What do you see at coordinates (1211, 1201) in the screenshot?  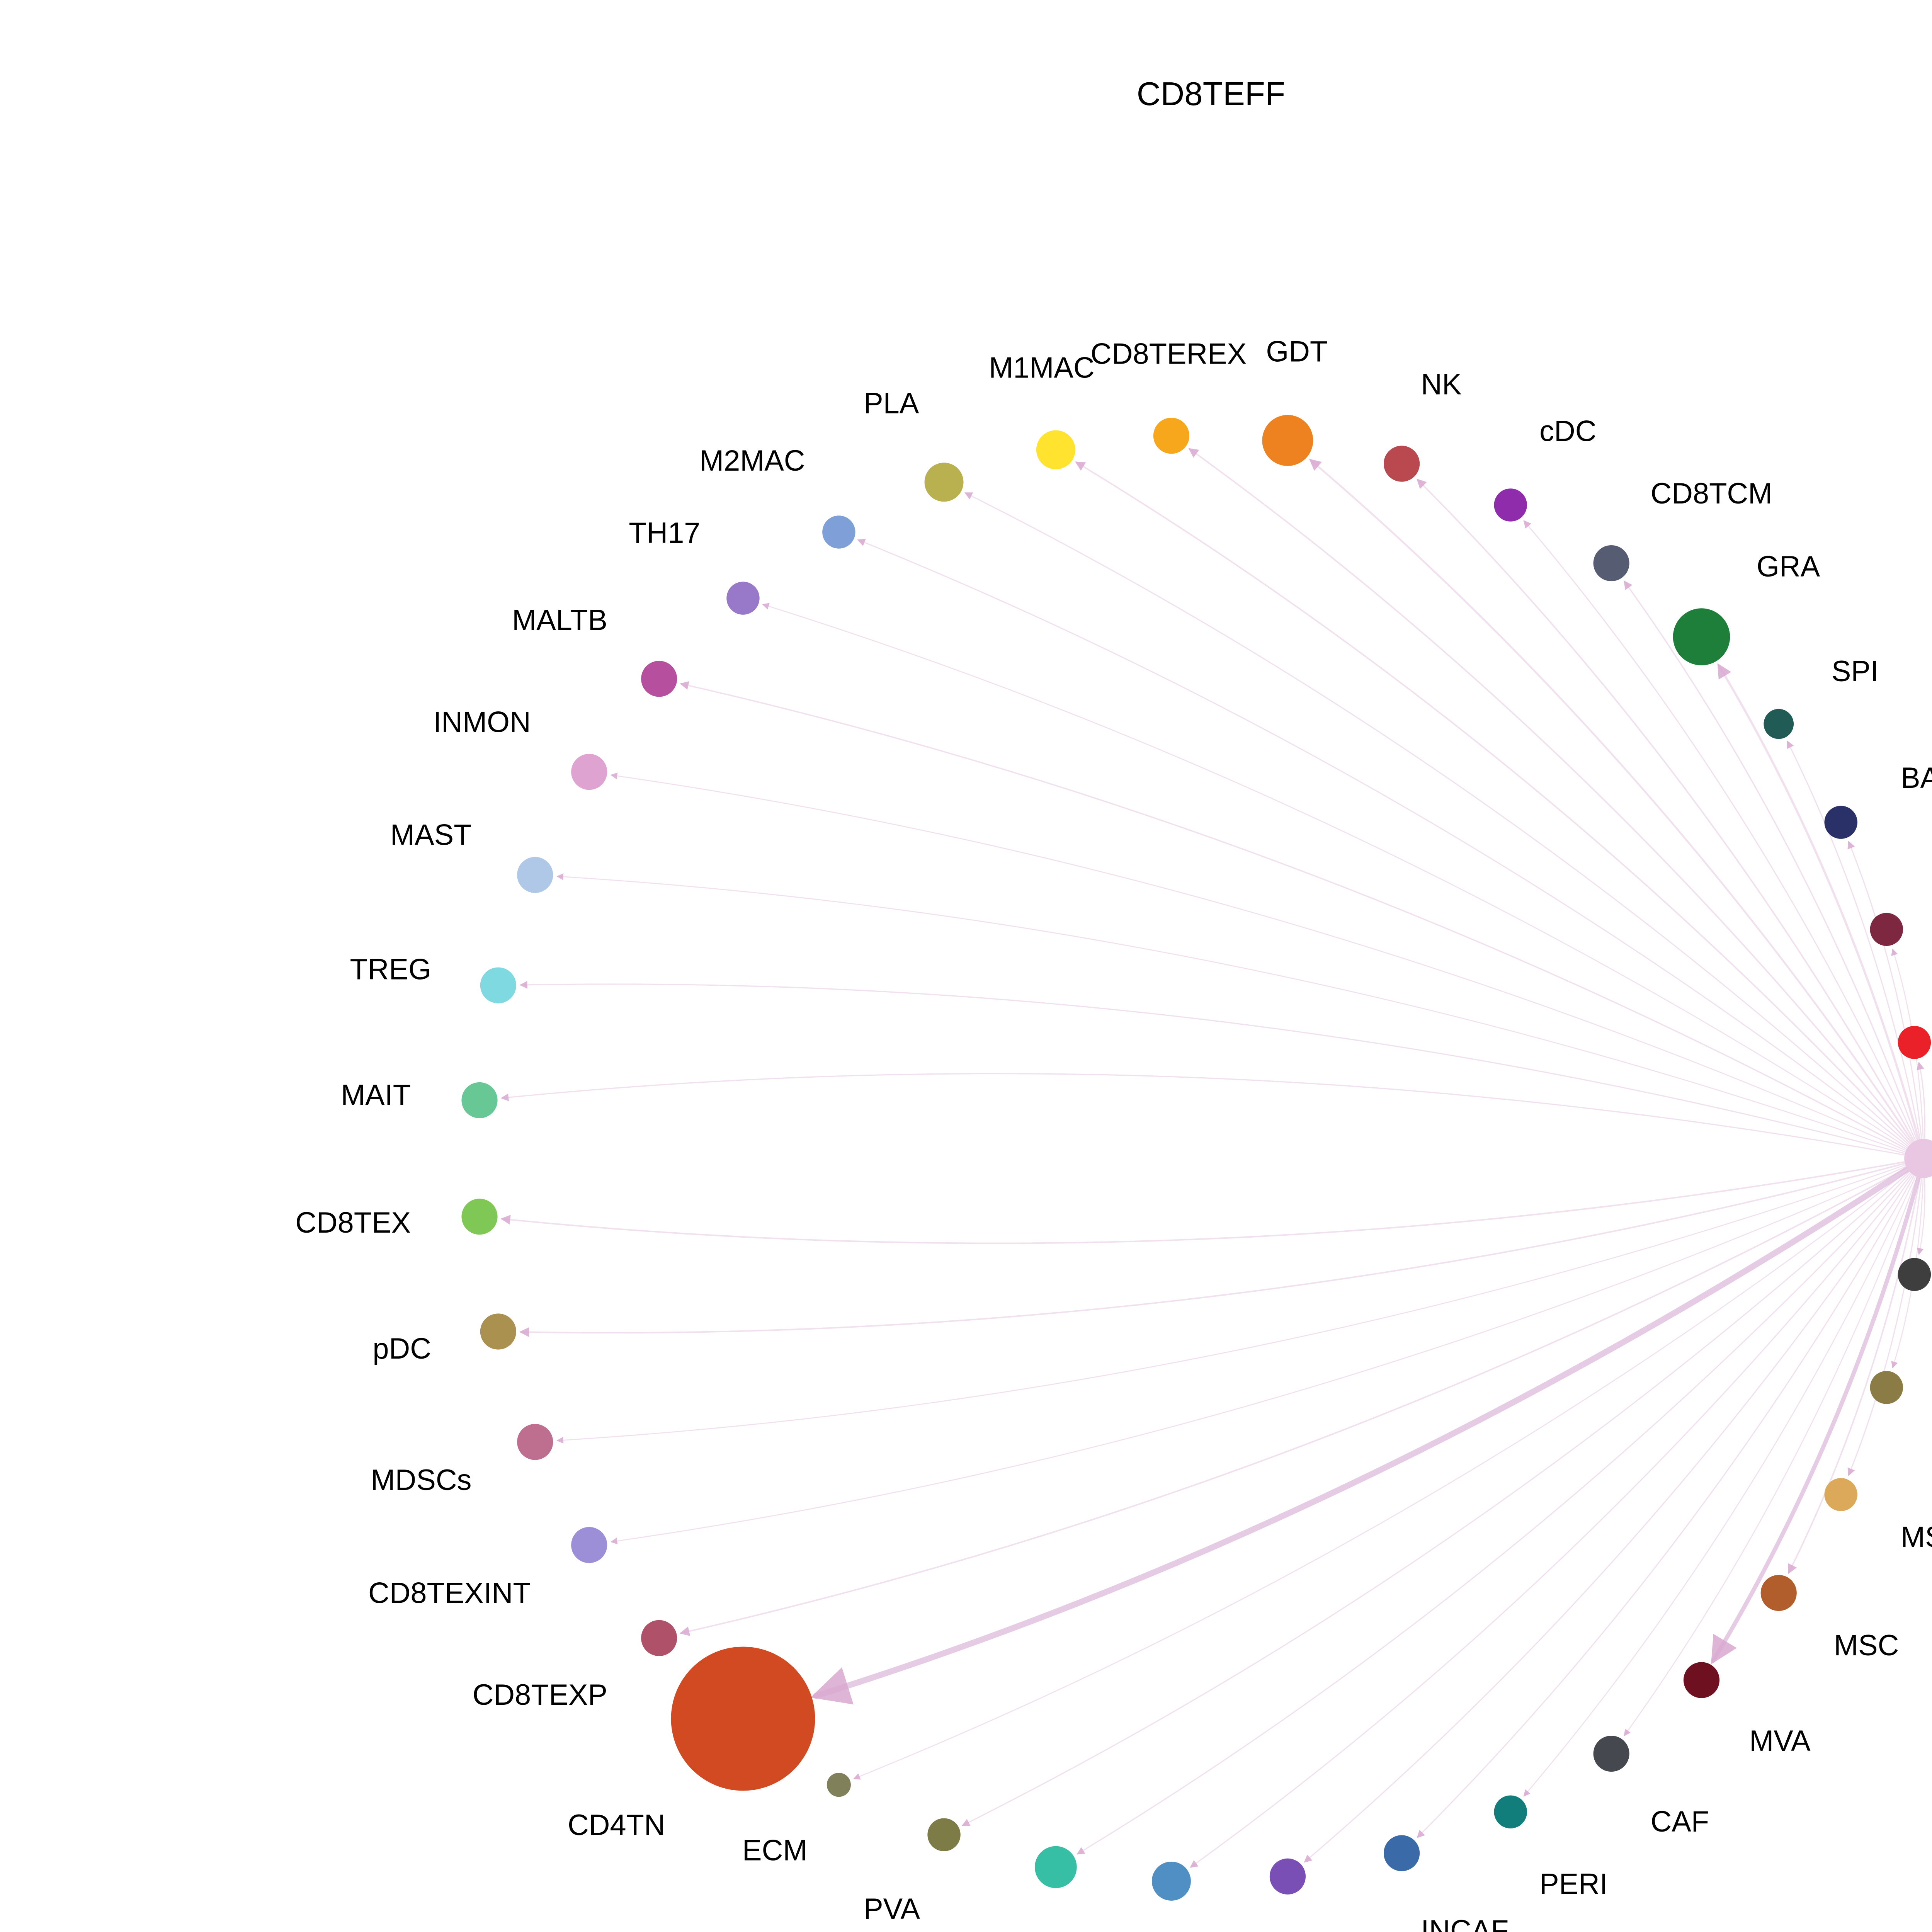 I see `edge-CD8TEFF-CD8TEX` at bounding box center [1211, 1201].